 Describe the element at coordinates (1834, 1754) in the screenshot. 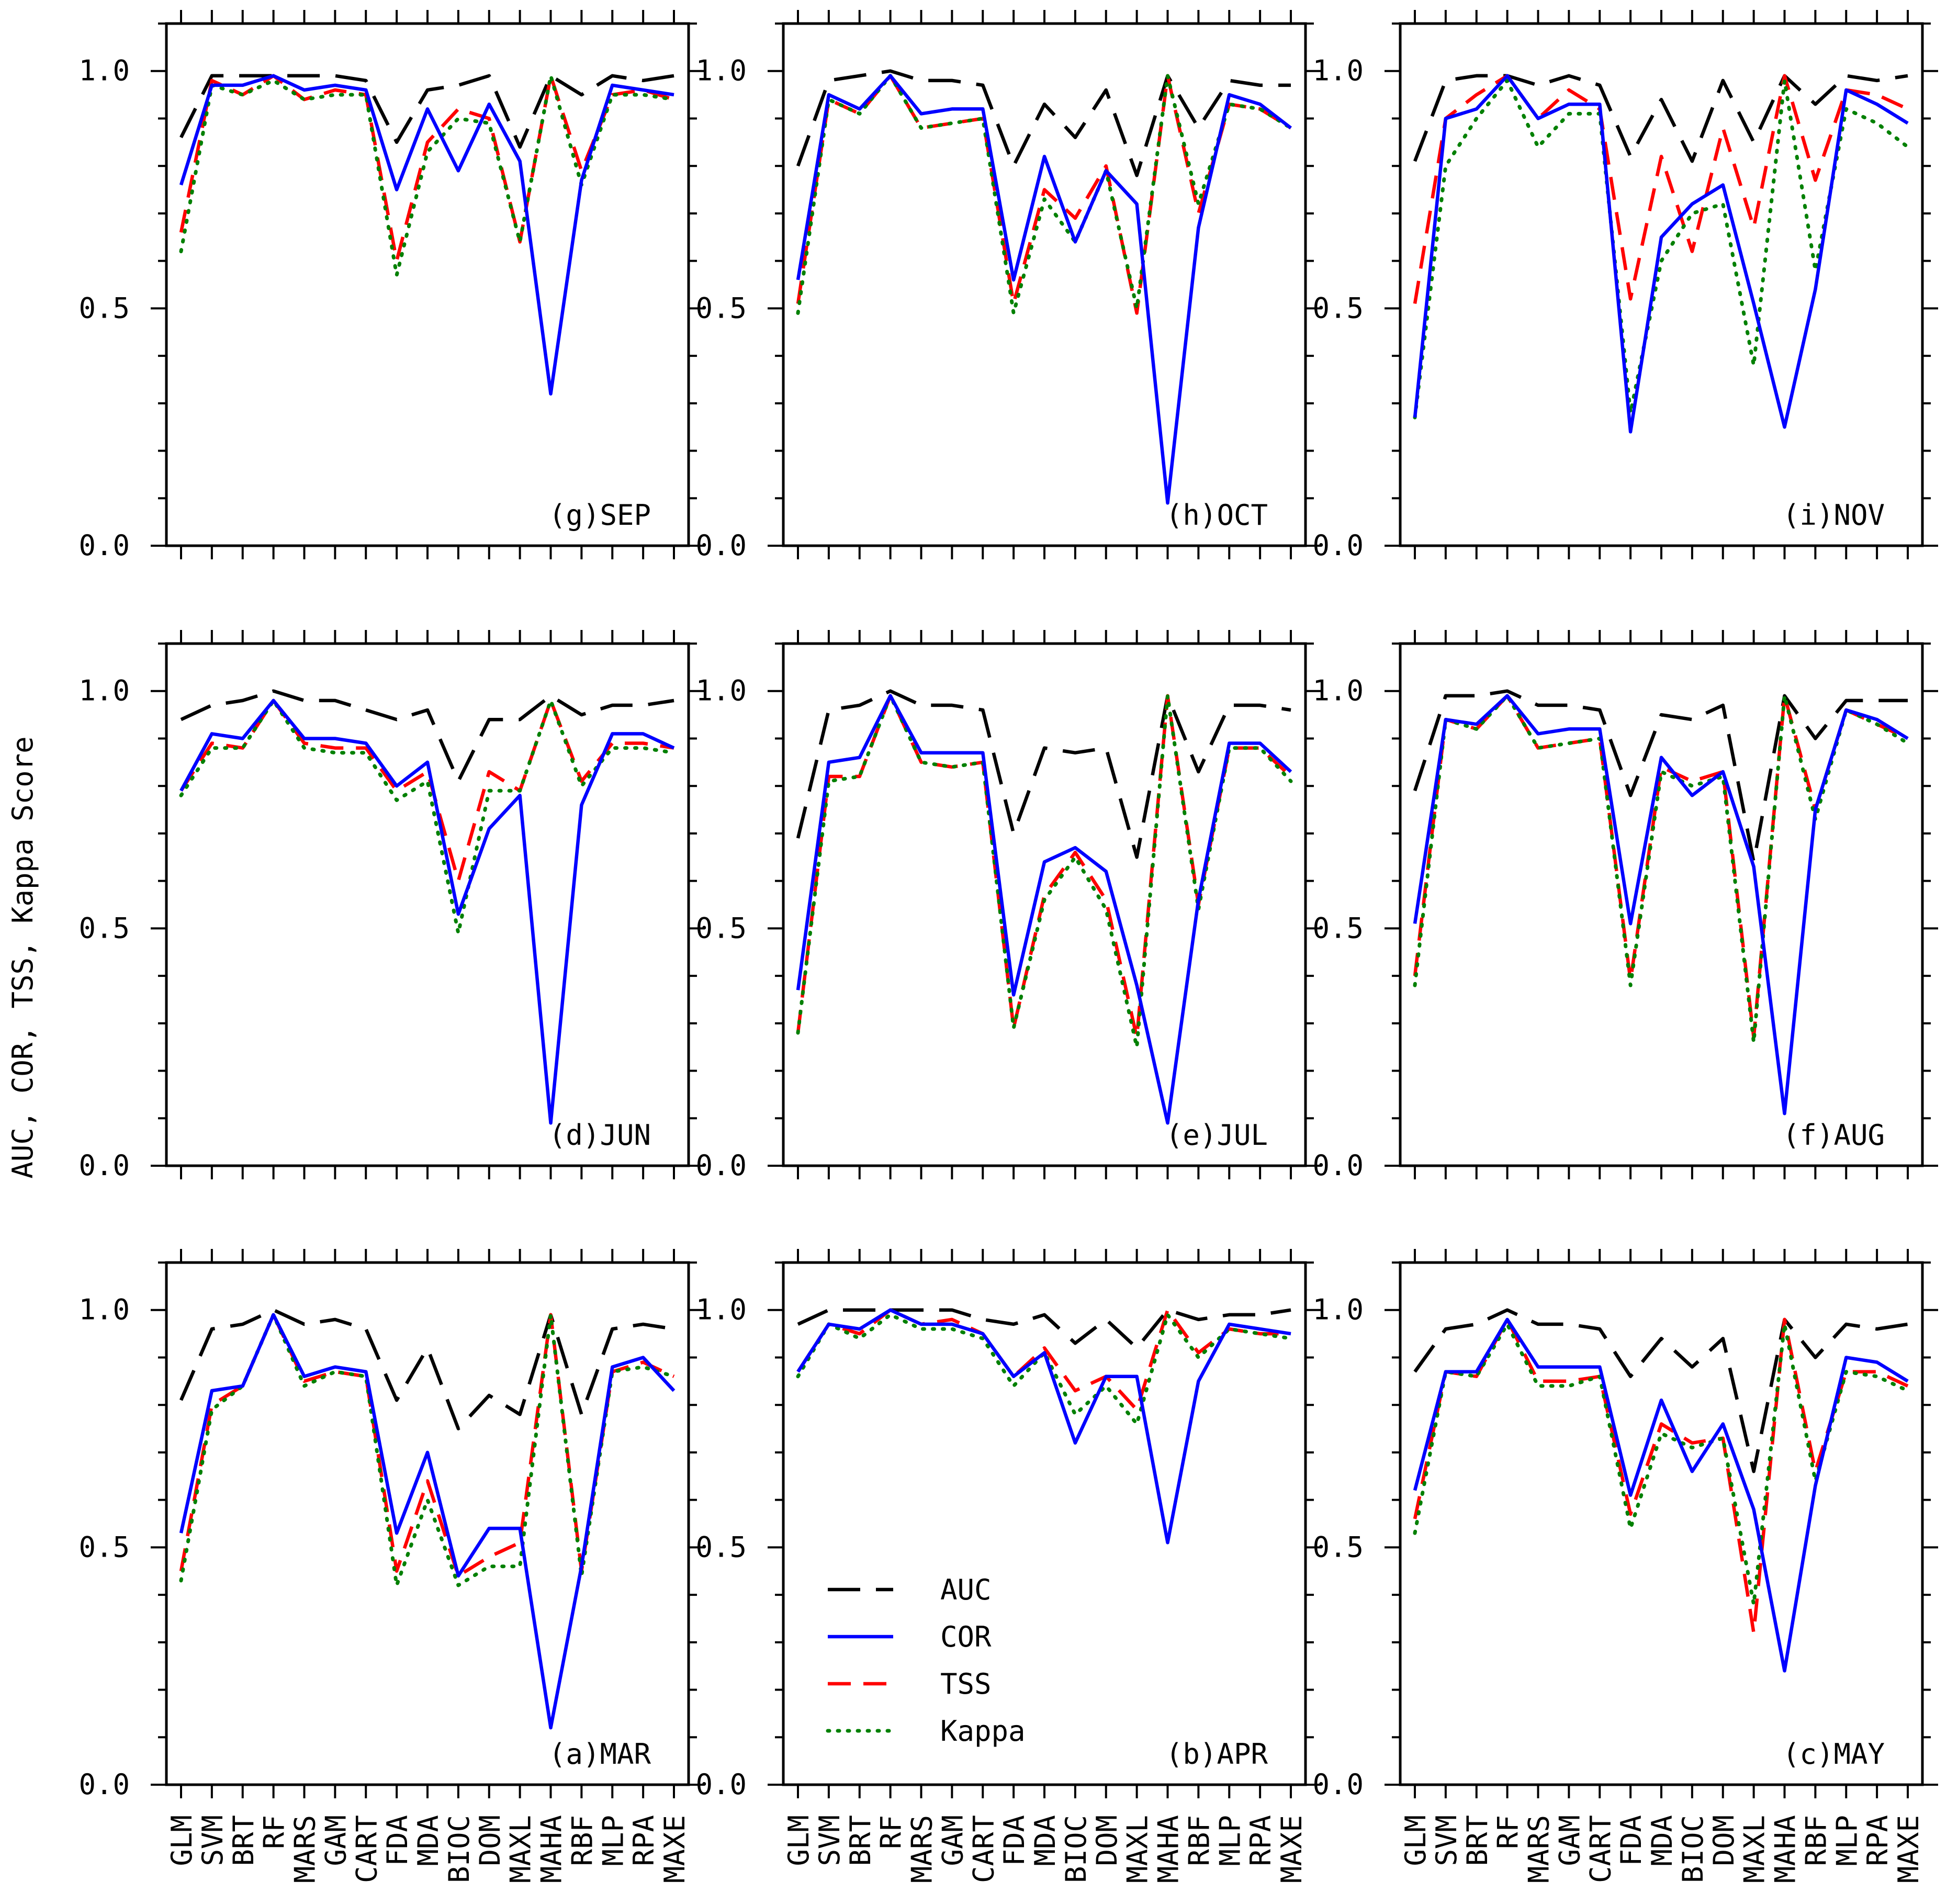

I see `panel-title: (c)MAY` at that location.